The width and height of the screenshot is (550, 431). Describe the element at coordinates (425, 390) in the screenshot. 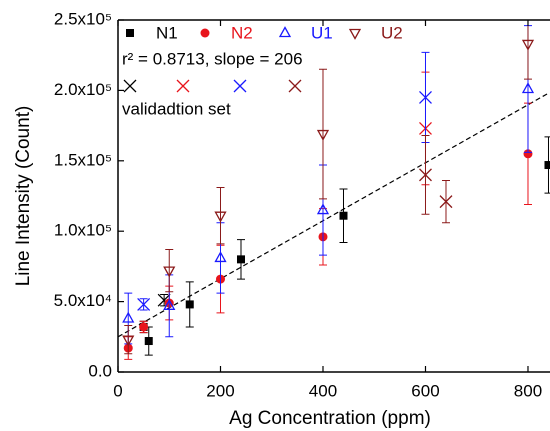

I see `x-tick-label: 600` at that location.